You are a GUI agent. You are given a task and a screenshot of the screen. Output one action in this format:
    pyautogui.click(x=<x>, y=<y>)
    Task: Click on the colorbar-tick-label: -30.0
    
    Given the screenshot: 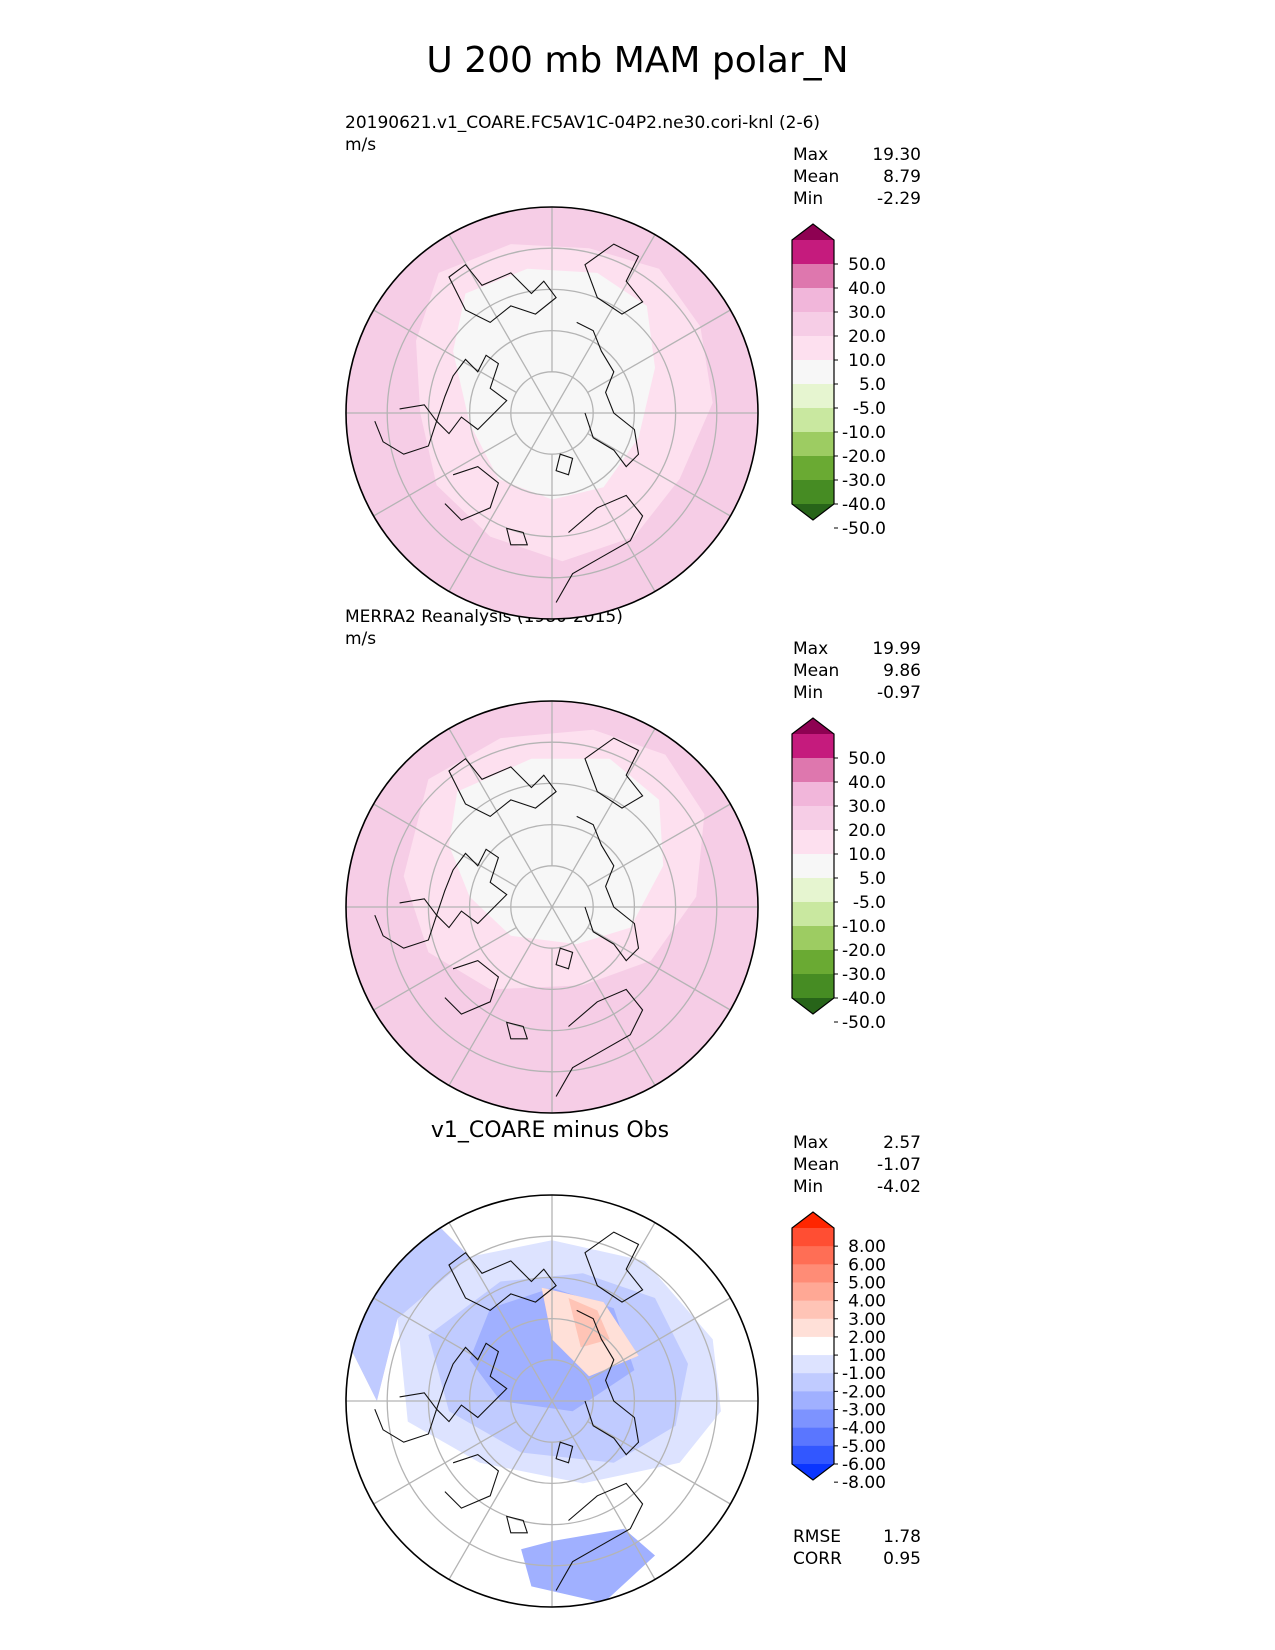 What is the action you would take?
    pyautogui.click(x=864, y=975)
    